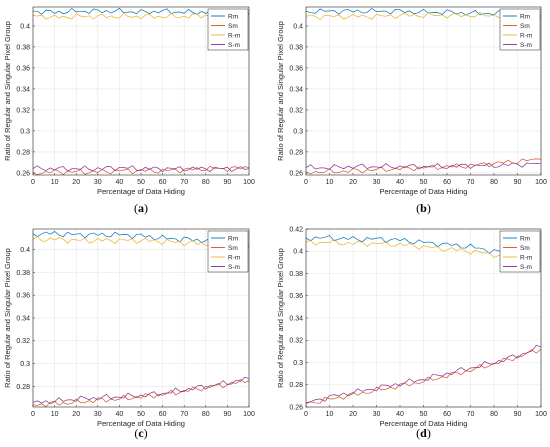 The width and height of the screenshot is (550, 447). What do you see at coordinates (141, 208) in the screenshot?
I see `caption-letter: a` at bounding box center [141, 208].